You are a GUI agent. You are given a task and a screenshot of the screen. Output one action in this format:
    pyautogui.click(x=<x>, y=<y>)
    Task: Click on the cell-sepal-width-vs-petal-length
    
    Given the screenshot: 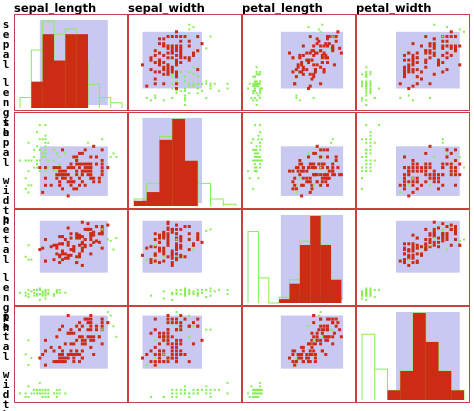 What is the action you would take?
    pyautogui.click(x=299, y=160)
    